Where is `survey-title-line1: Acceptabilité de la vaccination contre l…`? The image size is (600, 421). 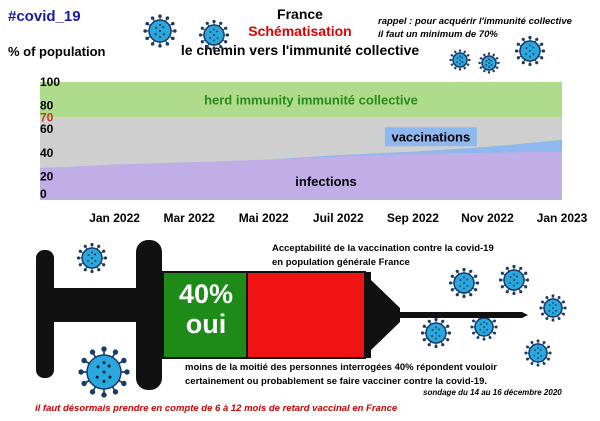
survey-title-line1: Acceptabilité de la vaccination contre l… is located at coordinates (383, 248).